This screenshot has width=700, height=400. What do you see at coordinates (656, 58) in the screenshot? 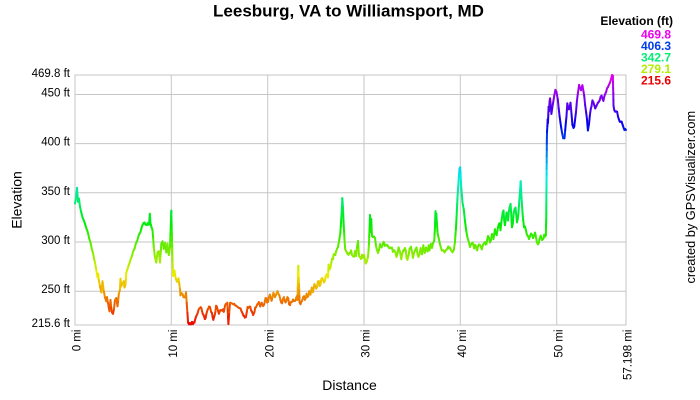
I see `svg-text: 342.7` at bounding box center [656, 58].